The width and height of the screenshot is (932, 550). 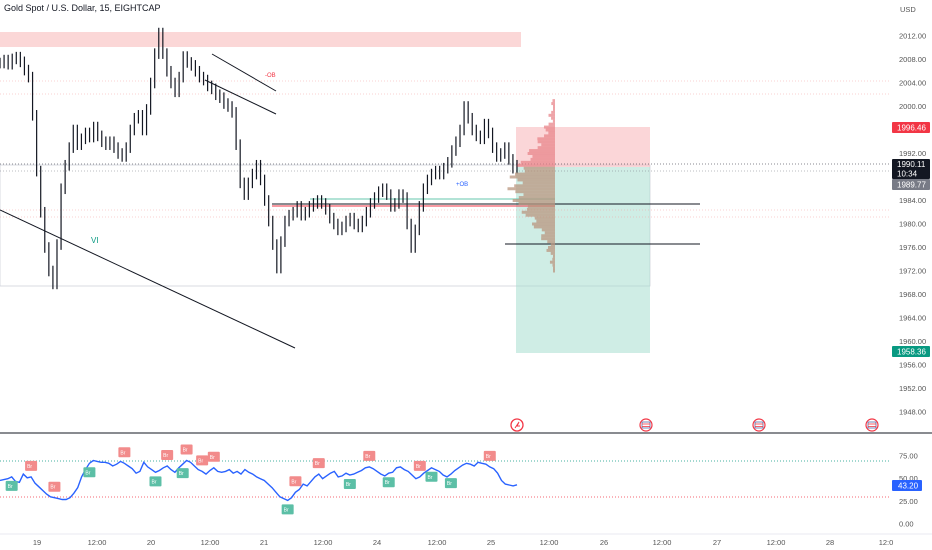 I want to click on oscillator-tick-label: 25.00, so click(x=908, y=501).